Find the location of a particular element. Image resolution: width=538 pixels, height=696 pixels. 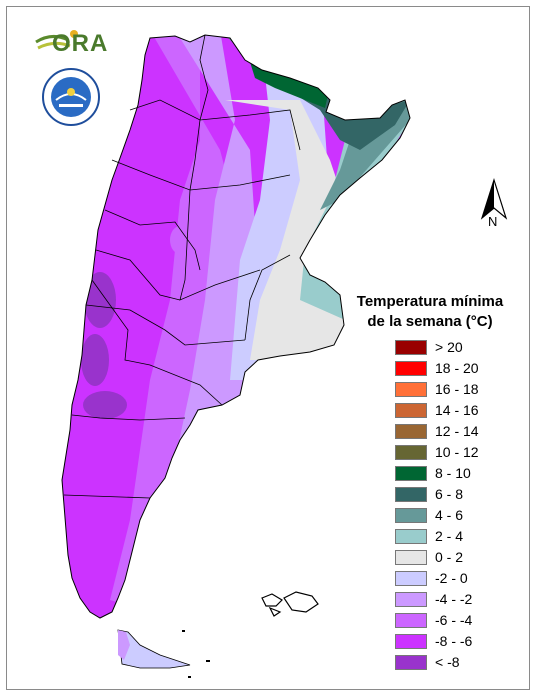

legend-item: 12 - 14 is located at coordinates (465, 432).